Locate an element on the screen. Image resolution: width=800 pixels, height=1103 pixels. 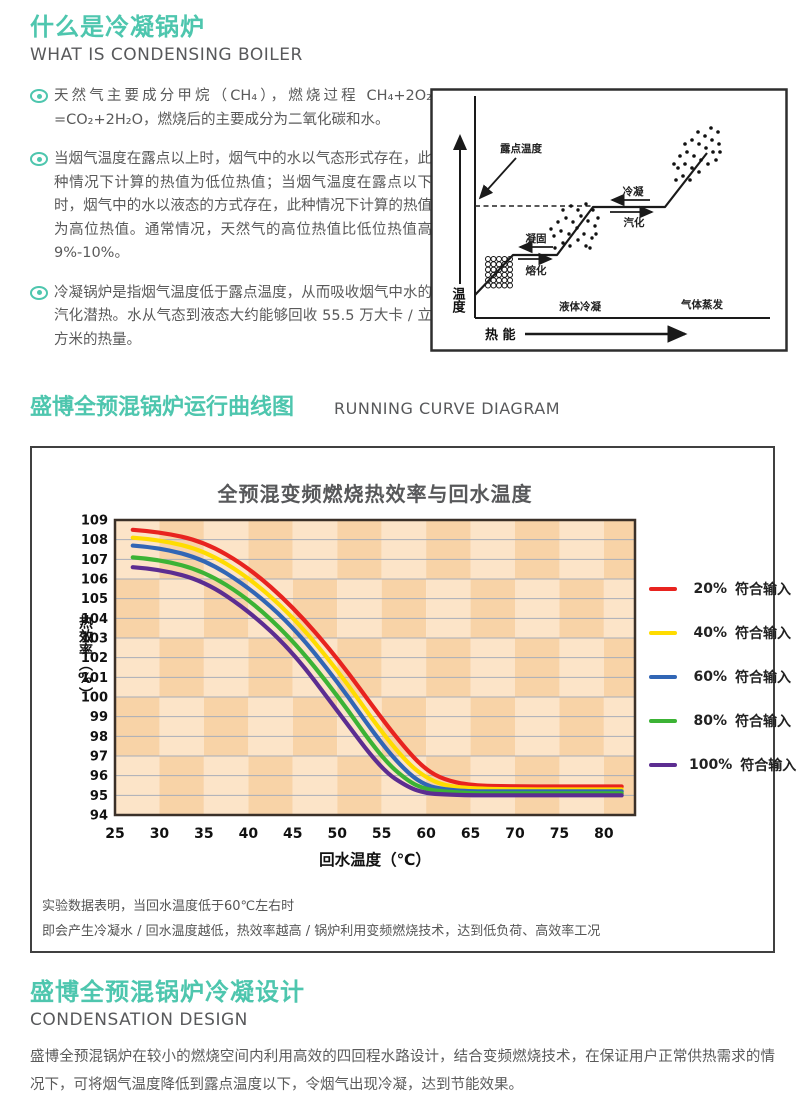
svg-text: 104 is located at coordinates (94, 619).